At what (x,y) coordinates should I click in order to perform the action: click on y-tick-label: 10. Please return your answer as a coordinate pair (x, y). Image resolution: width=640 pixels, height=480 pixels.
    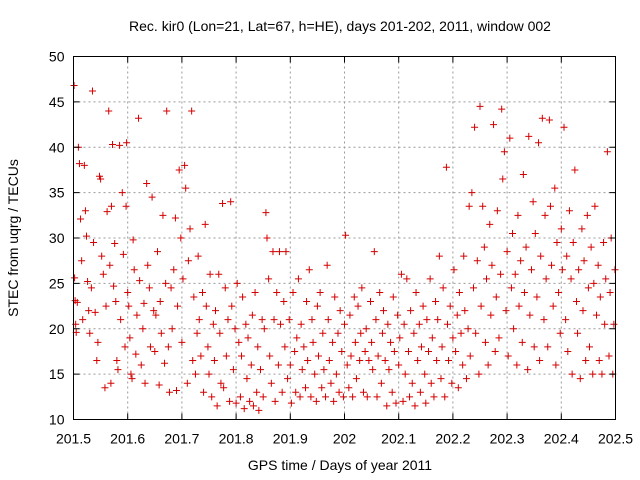
    Looking at the image, I should click on (57, 420).